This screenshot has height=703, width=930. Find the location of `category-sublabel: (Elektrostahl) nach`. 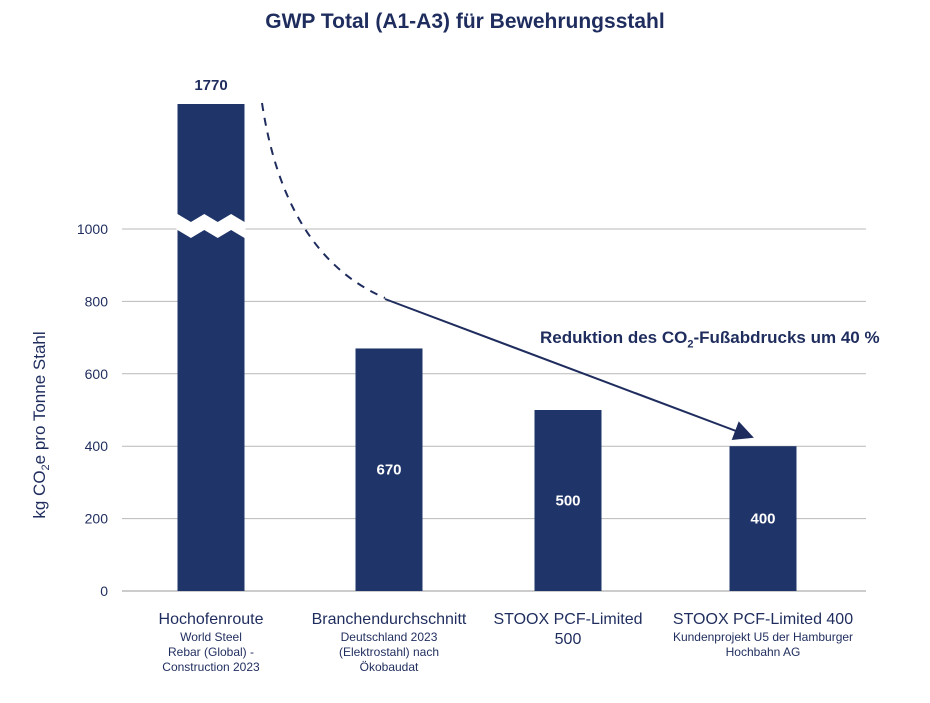

category-sublabel: (Elektrostahl) nach is located at coordinates (389, 652).